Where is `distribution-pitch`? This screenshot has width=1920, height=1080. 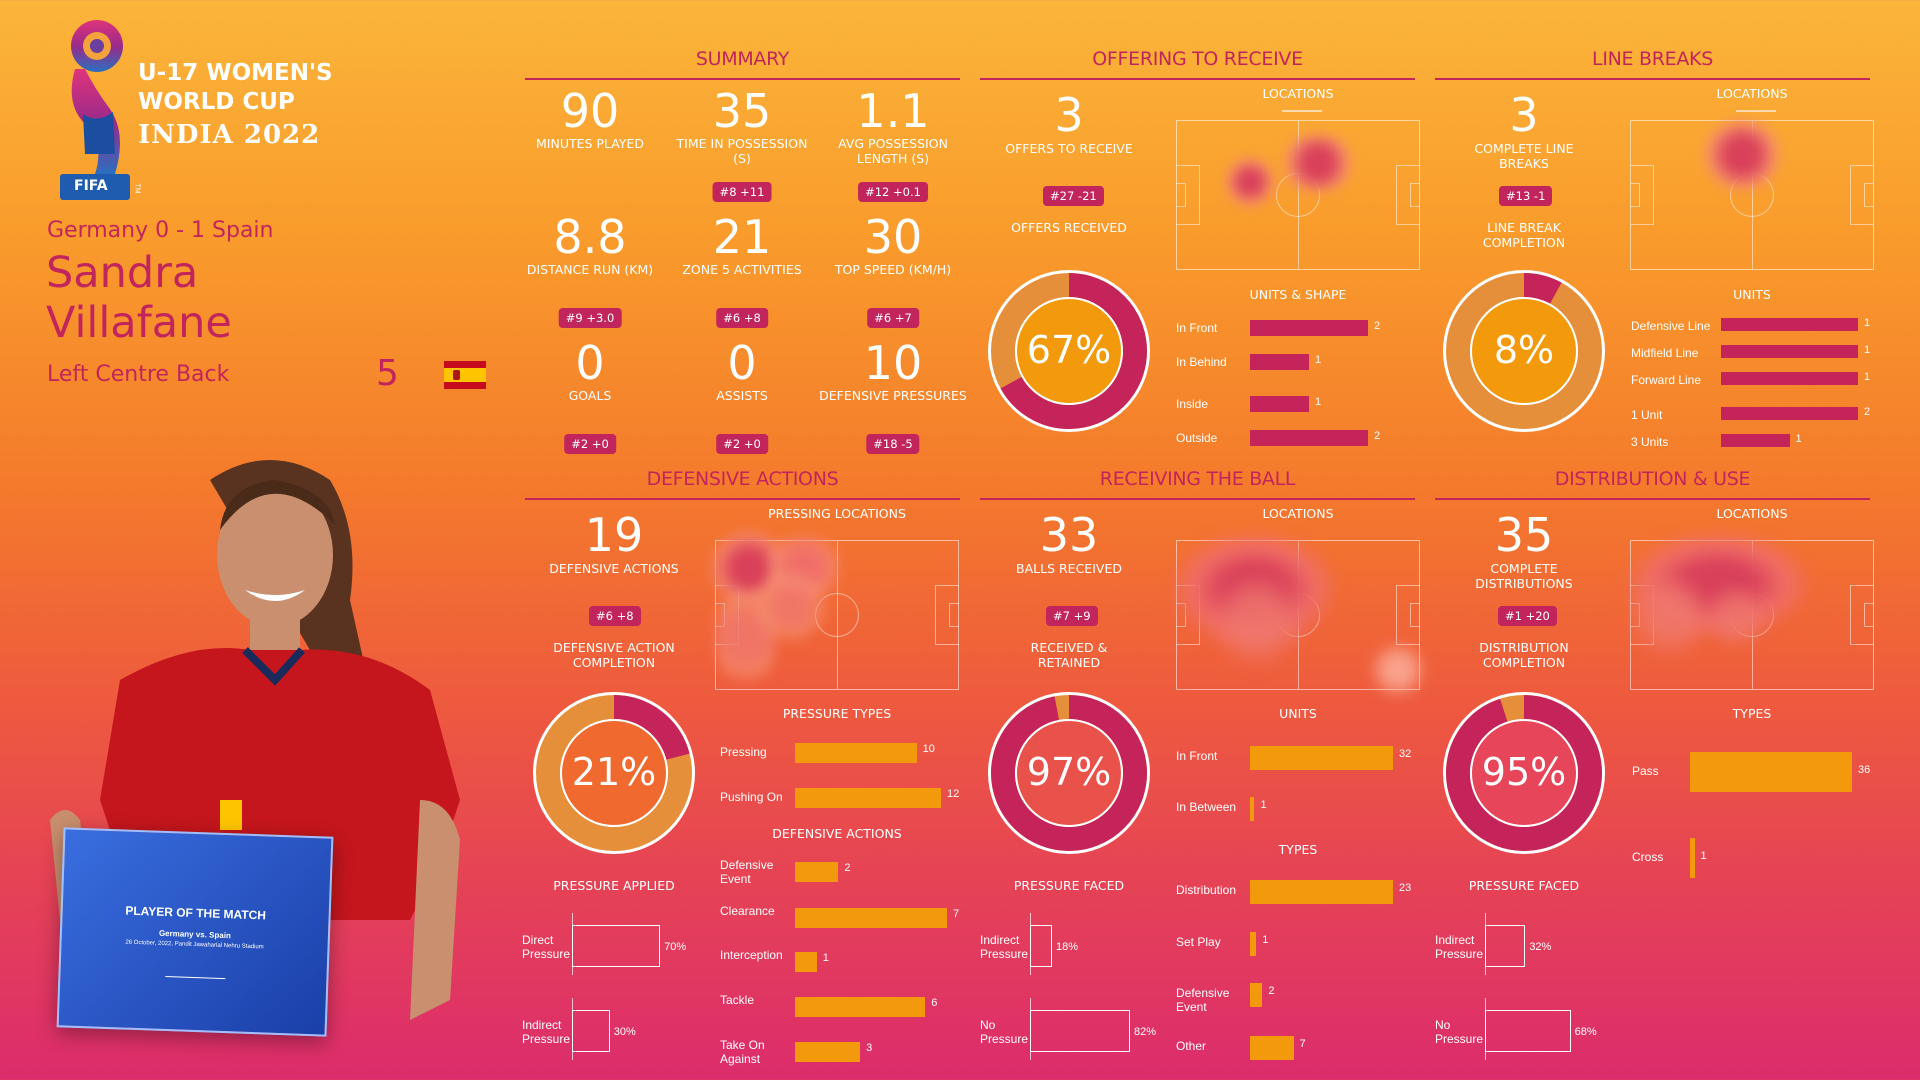 distribution-pitch is located at coordinates (1748, 609).